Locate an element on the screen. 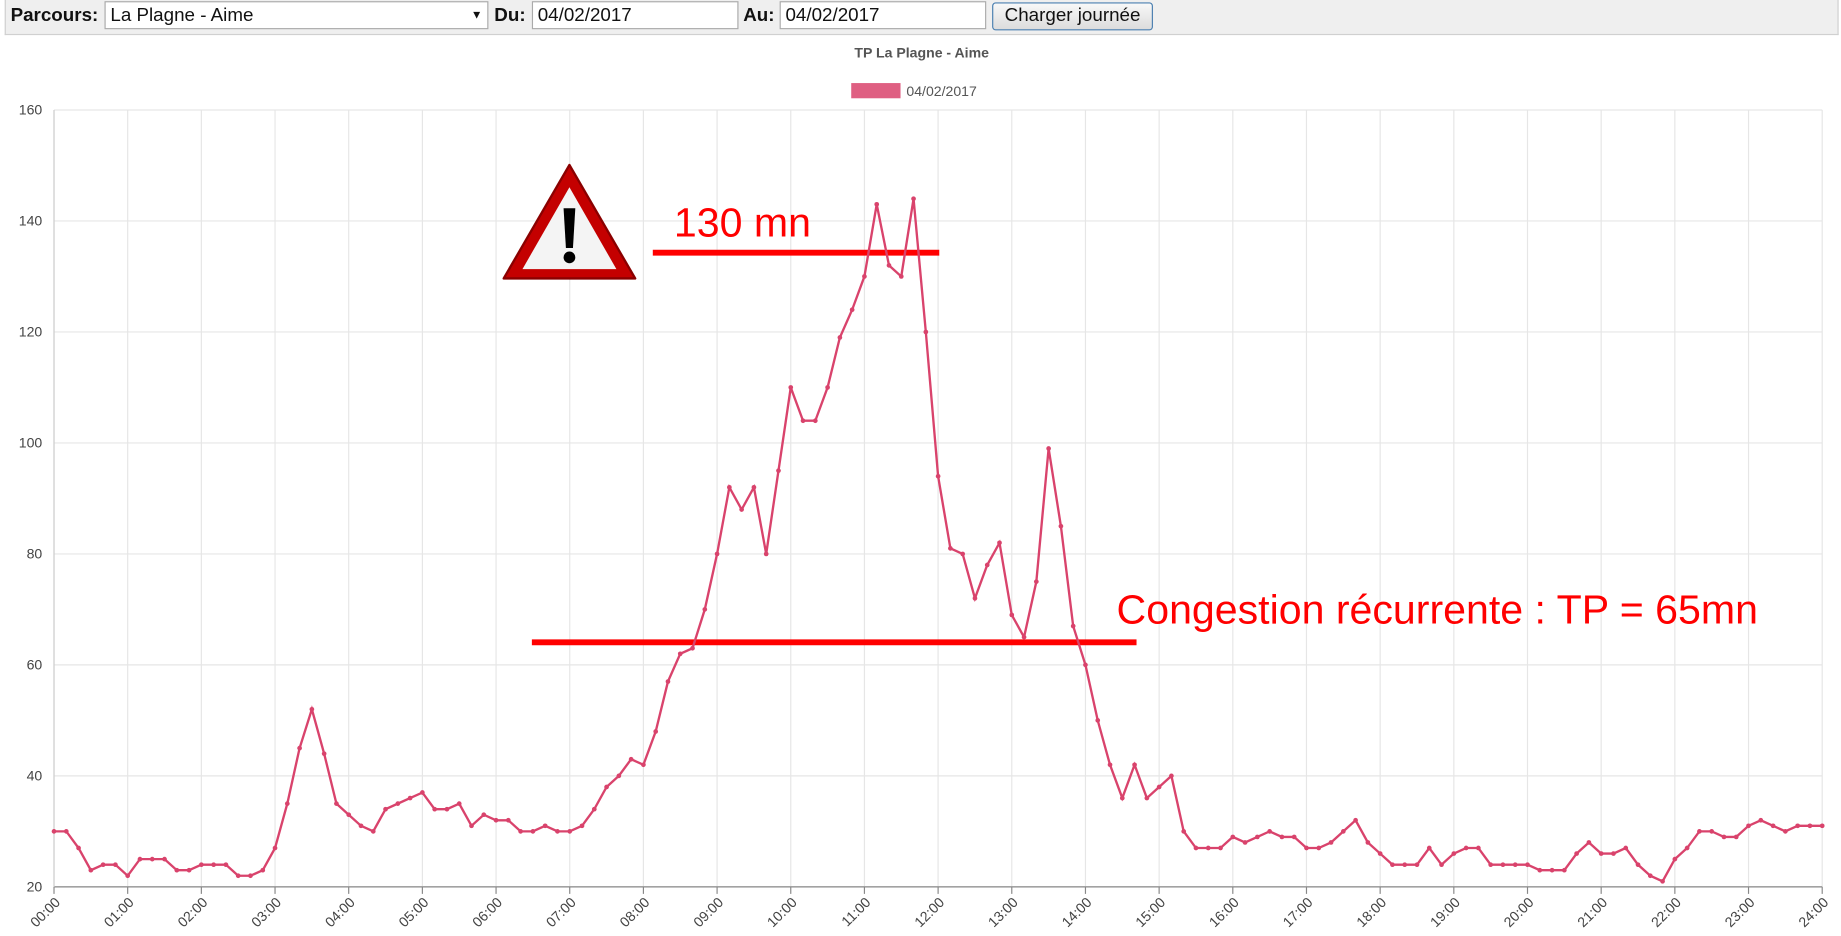  load-button: Charger journée is located at coordinates (1072, 16).